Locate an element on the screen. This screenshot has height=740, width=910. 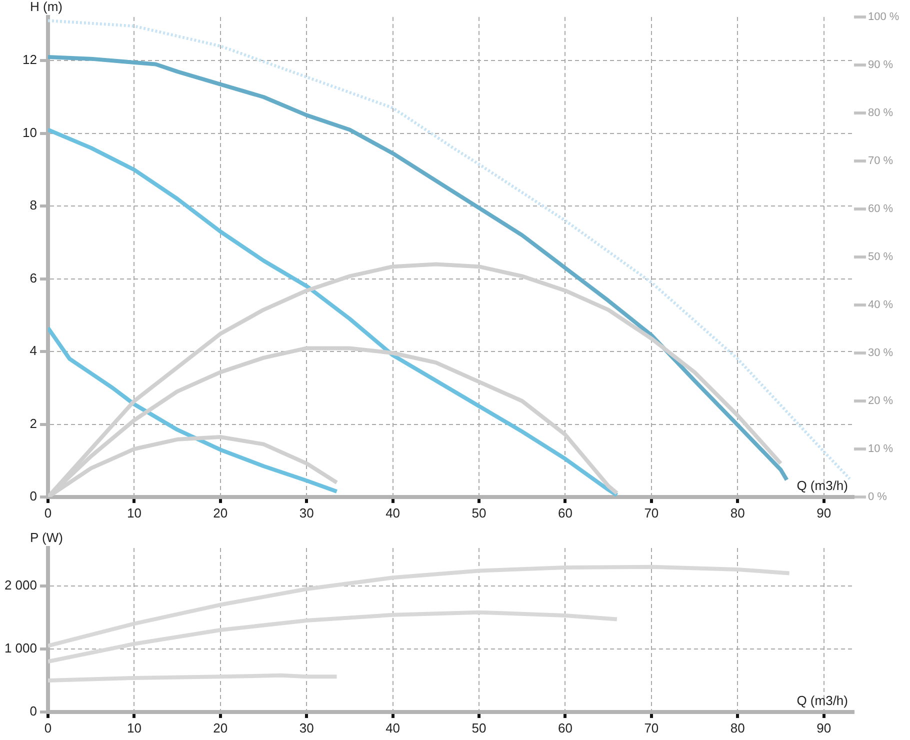
y2-tick-label: 90 % is located at coordinates (881, 65).